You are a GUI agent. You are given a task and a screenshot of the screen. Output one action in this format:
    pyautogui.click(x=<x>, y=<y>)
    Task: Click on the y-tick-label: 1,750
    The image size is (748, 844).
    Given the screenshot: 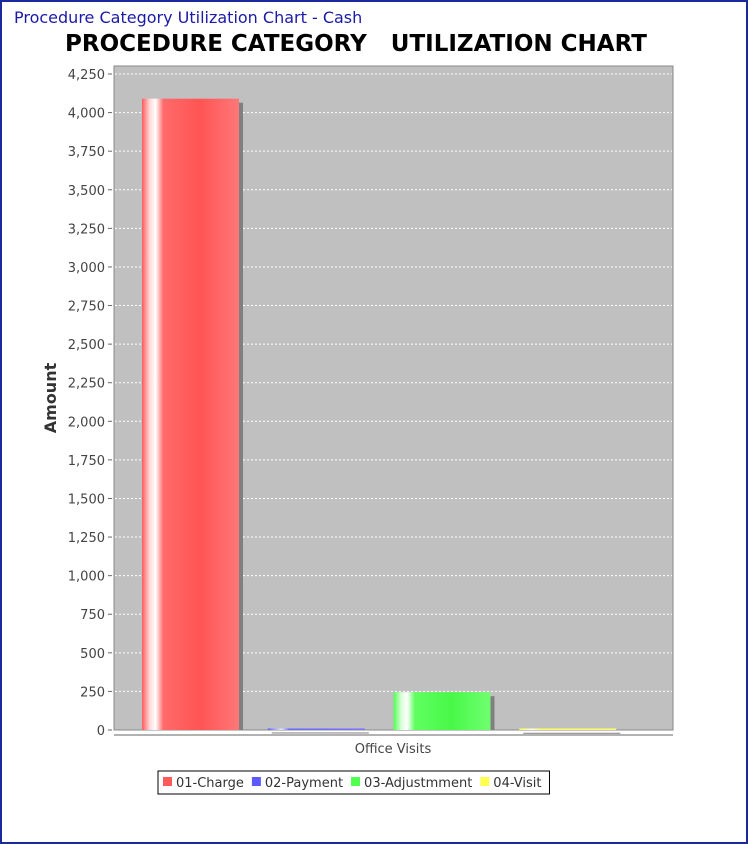 What is the action you would take?
    pyautogui.click(x=86, y=461)
    